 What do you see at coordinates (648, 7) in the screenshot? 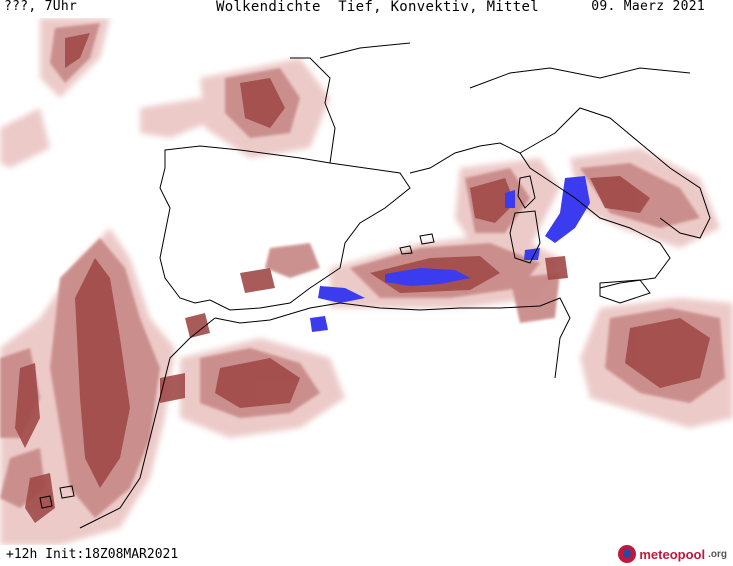
I see `valid-date-label: 09. Maerz 2021` at bounding box center [648, 7].